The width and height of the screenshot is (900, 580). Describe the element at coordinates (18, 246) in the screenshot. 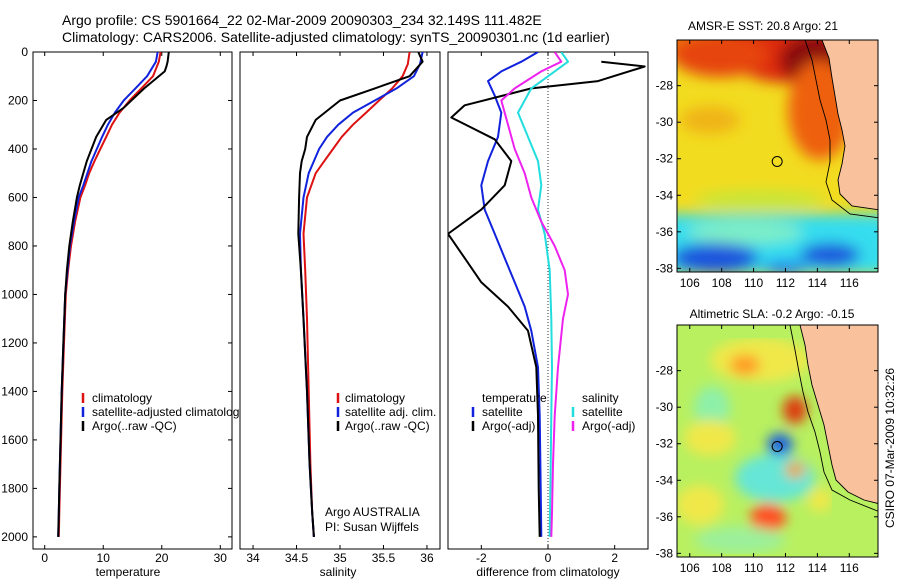

I see `y-tick-label: 800` at that location.